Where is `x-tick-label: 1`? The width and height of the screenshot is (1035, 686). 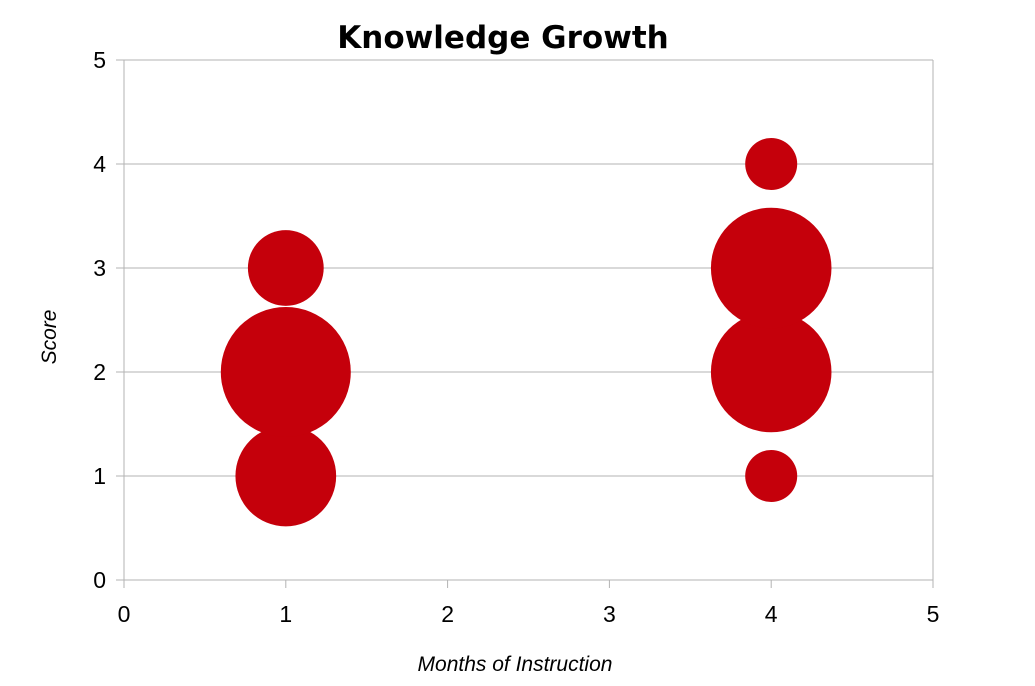
x-tick-label: 1 is located at coordinates (285, 614).